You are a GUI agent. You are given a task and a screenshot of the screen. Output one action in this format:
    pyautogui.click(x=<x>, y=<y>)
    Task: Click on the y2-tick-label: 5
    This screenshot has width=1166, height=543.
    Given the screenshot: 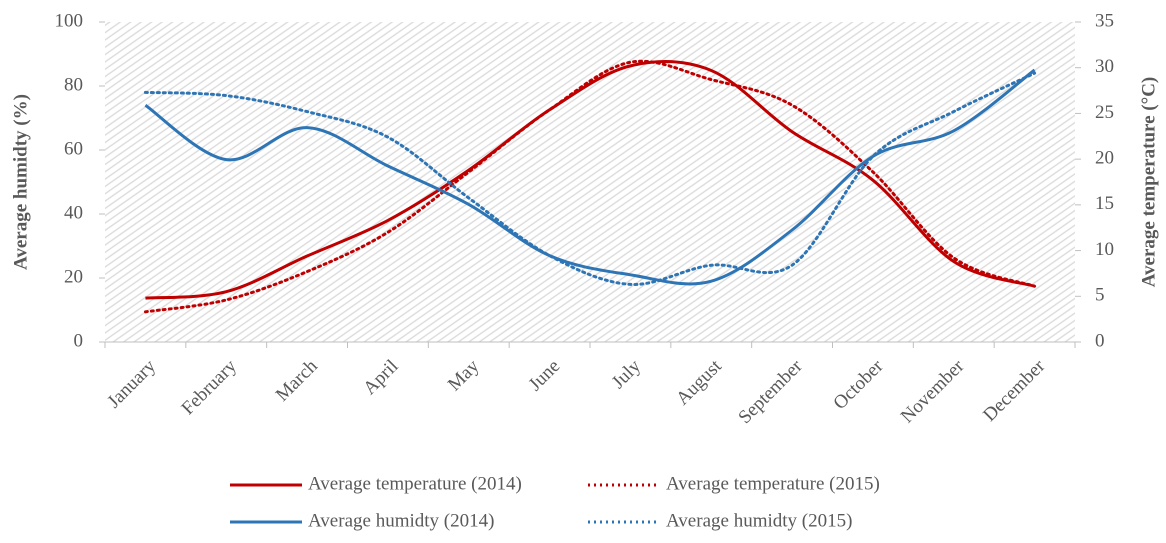 What is the action you would take?
    pyautogui.click(x=1100, y=295)
    